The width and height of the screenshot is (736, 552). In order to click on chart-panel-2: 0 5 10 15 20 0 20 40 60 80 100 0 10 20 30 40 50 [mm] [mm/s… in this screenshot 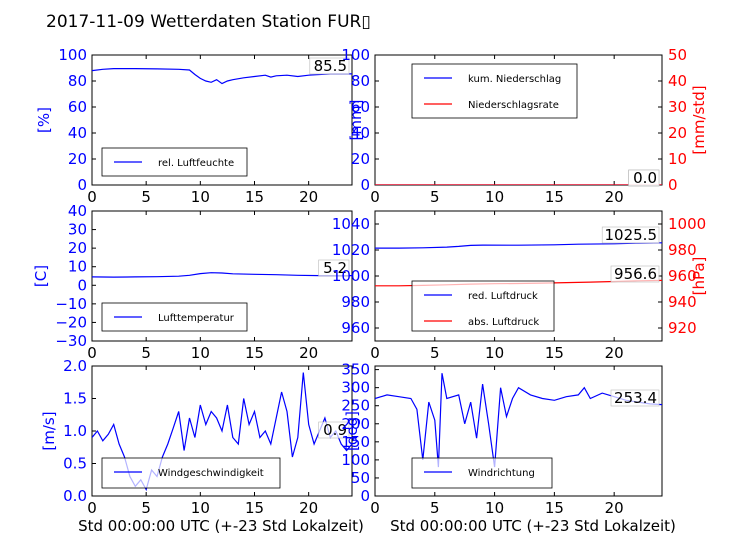, I will do `click(524, 126)`.